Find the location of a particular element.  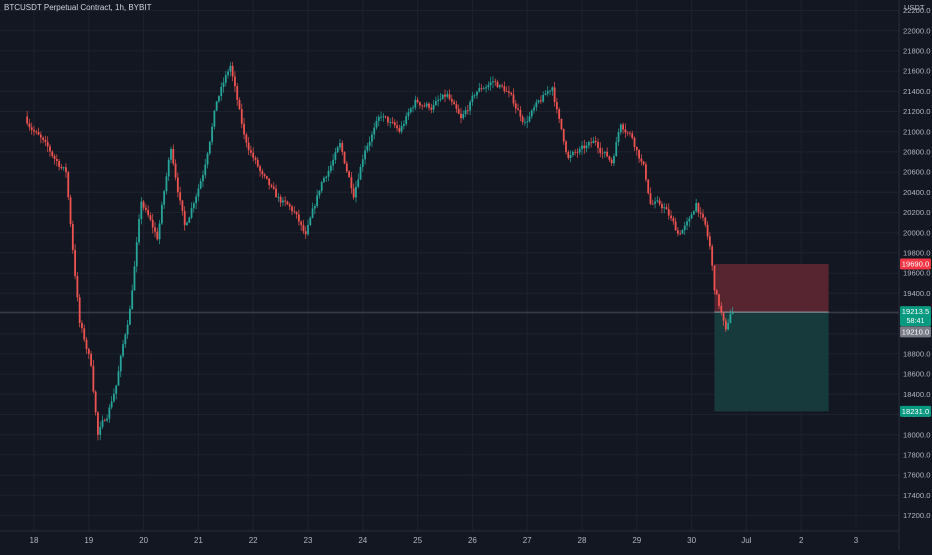

price-tick-label: 18800.0 is located at coordinates (916, 354).